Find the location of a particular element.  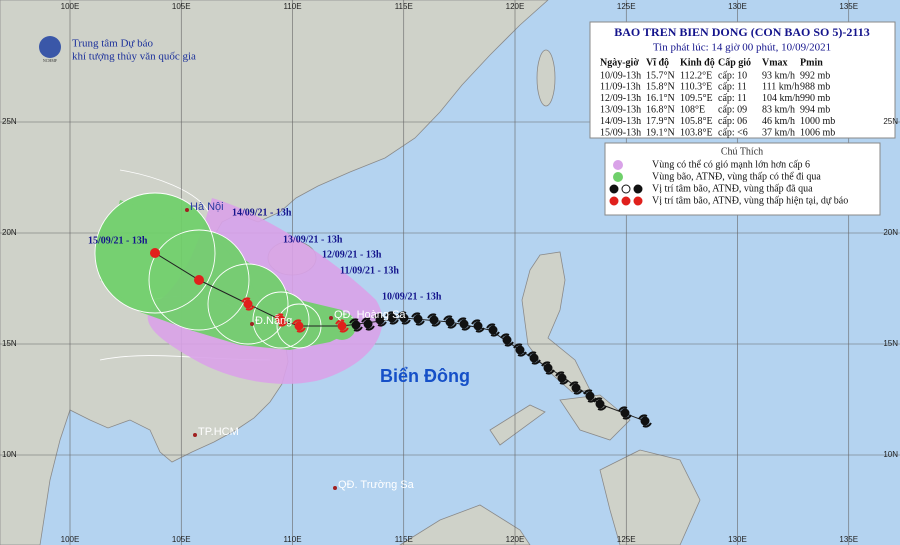

table-cell: cấp: <6 is located at coordinates (733, 132).